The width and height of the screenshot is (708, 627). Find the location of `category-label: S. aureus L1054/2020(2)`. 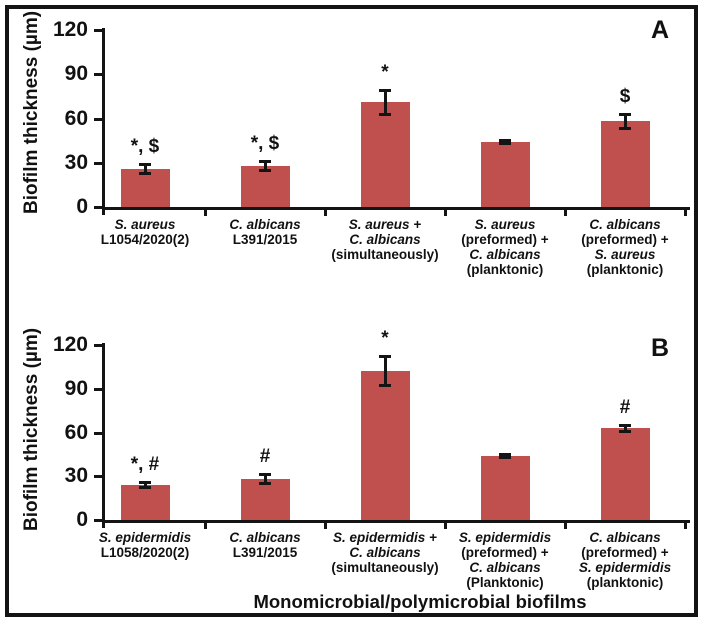

category-label: S. aureus L1054/2020(2) is located at coordinates (145, 232).